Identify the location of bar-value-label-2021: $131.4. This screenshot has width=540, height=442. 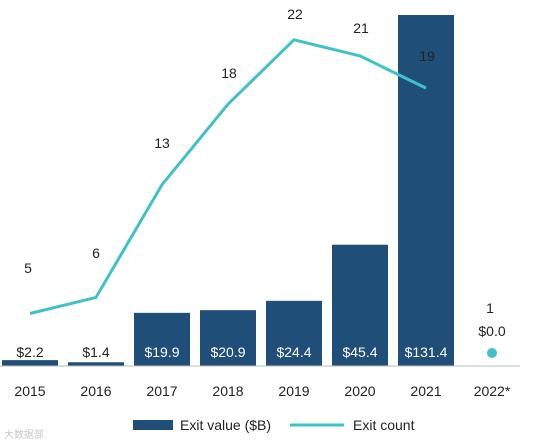
(426, 352).